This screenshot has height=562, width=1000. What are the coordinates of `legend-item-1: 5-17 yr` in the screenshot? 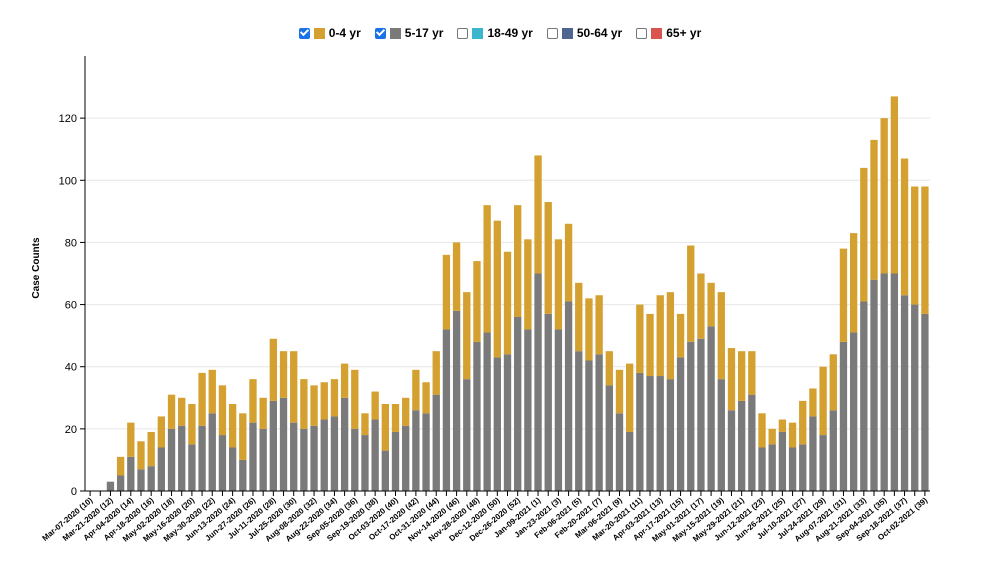 It's located at (408, 33).